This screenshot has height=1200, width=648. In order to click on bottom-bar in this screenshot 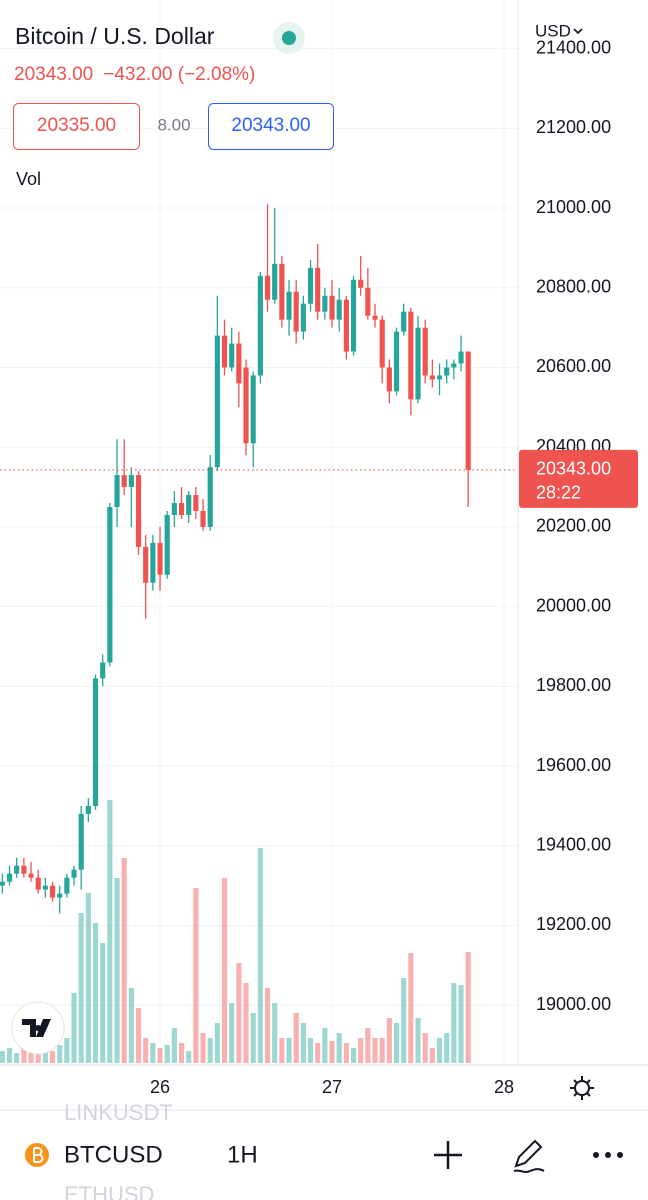, I will do `click(324, 1155)`.